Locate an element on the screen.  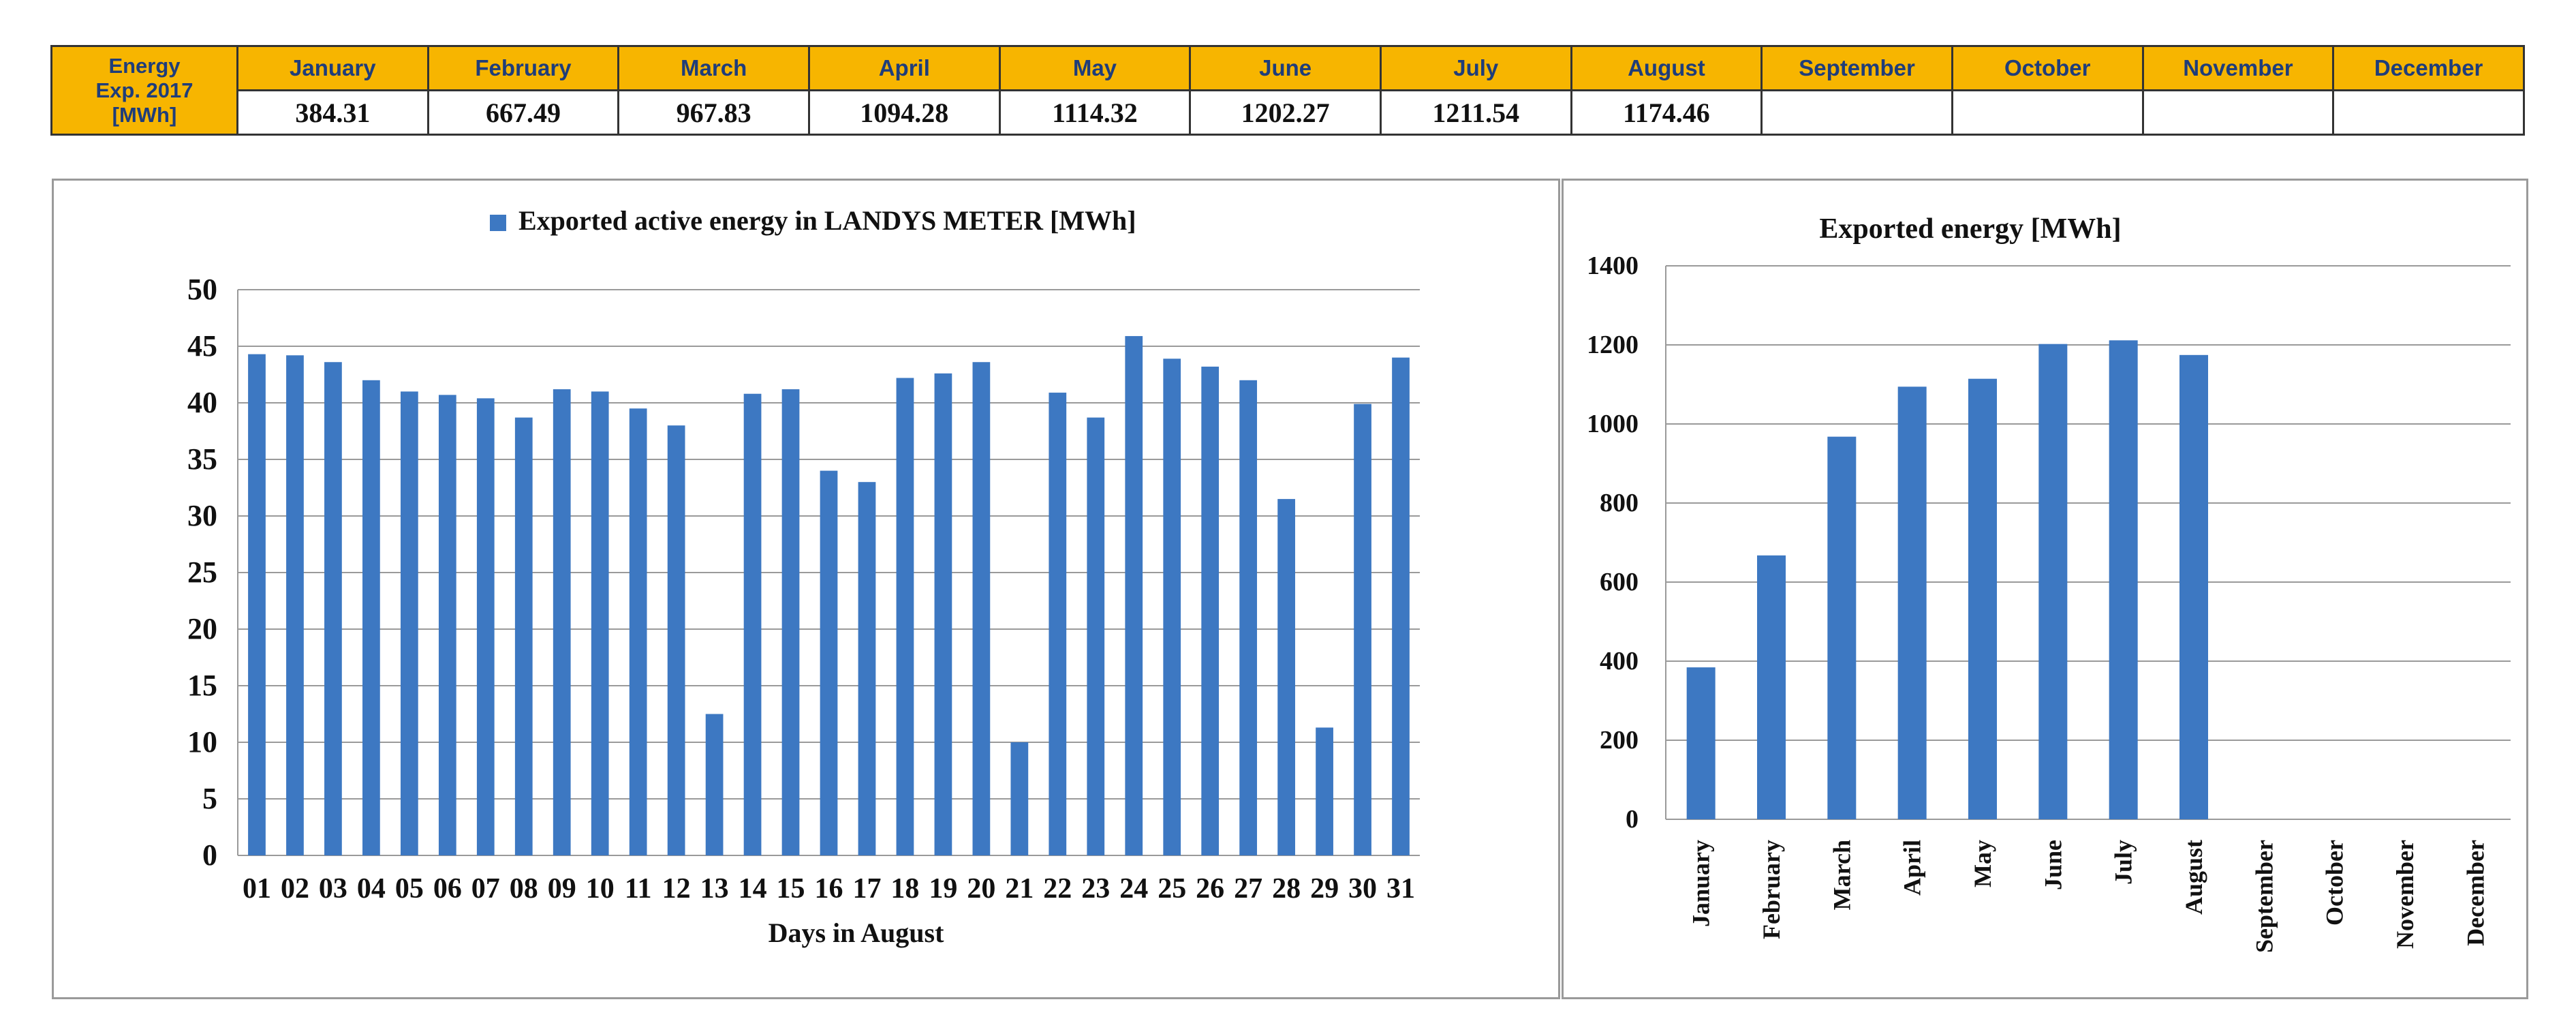
x-tick-label: 03 is located at coordinates (333, 888).